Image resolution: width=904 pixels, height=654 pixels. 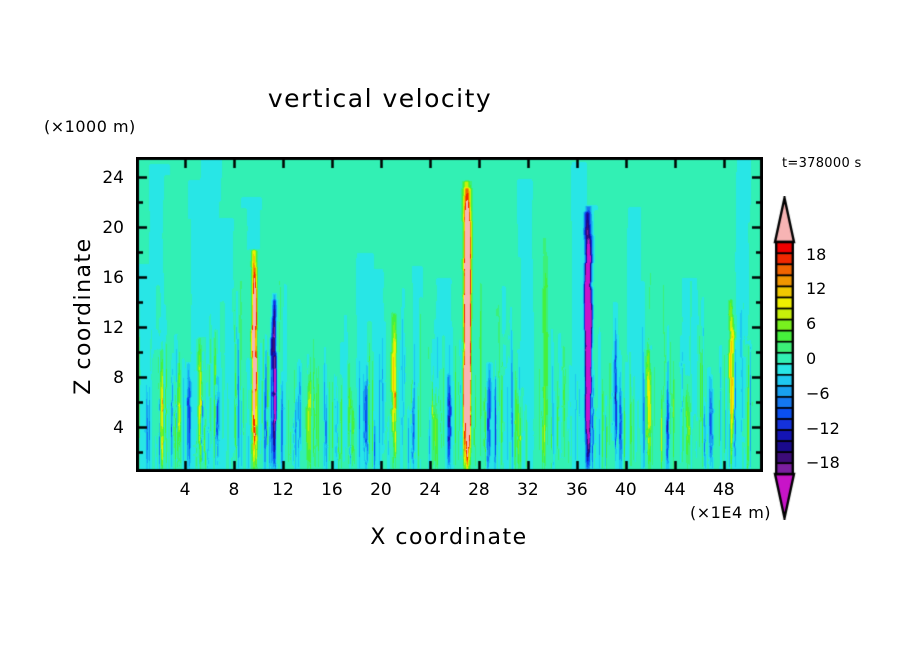 I want to click on x-tick-label: 4, so click(x=185, y=490).